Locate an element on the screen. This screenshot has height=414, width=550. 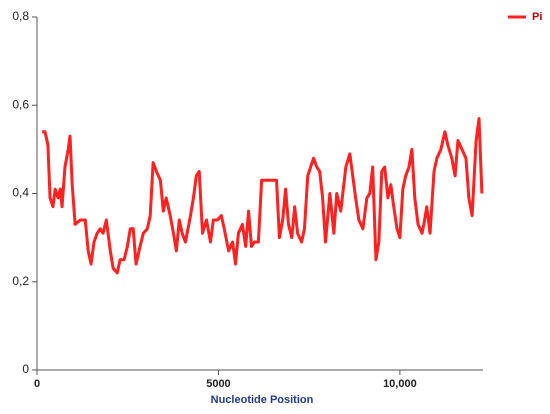
x-axis-title: Nucleotide Position is located at coordinates (262, 400).